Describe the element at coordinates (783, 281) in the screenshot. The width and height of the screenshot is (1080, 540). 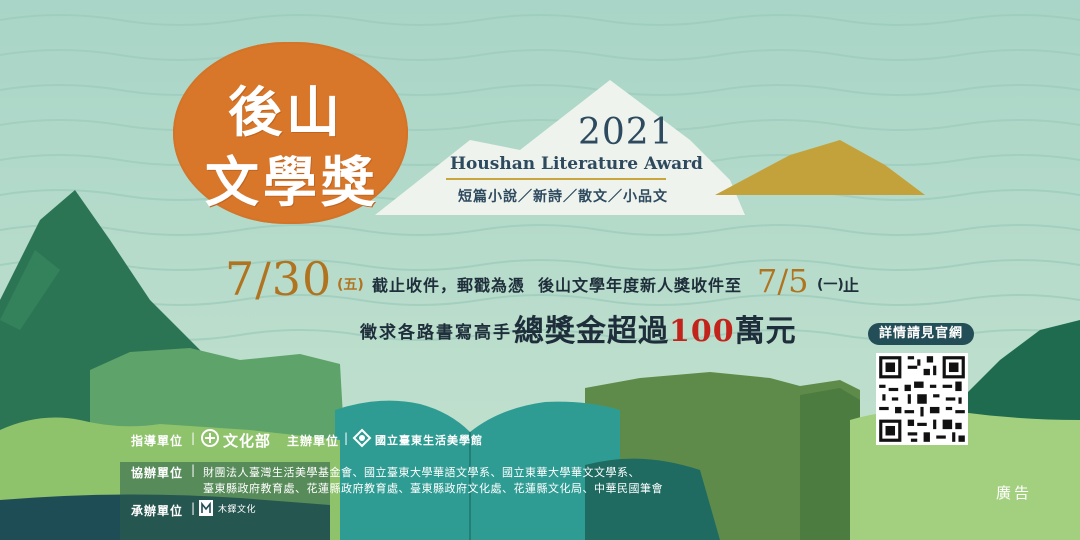
I see `newcomer-deadline-date: 7/5` at that location.